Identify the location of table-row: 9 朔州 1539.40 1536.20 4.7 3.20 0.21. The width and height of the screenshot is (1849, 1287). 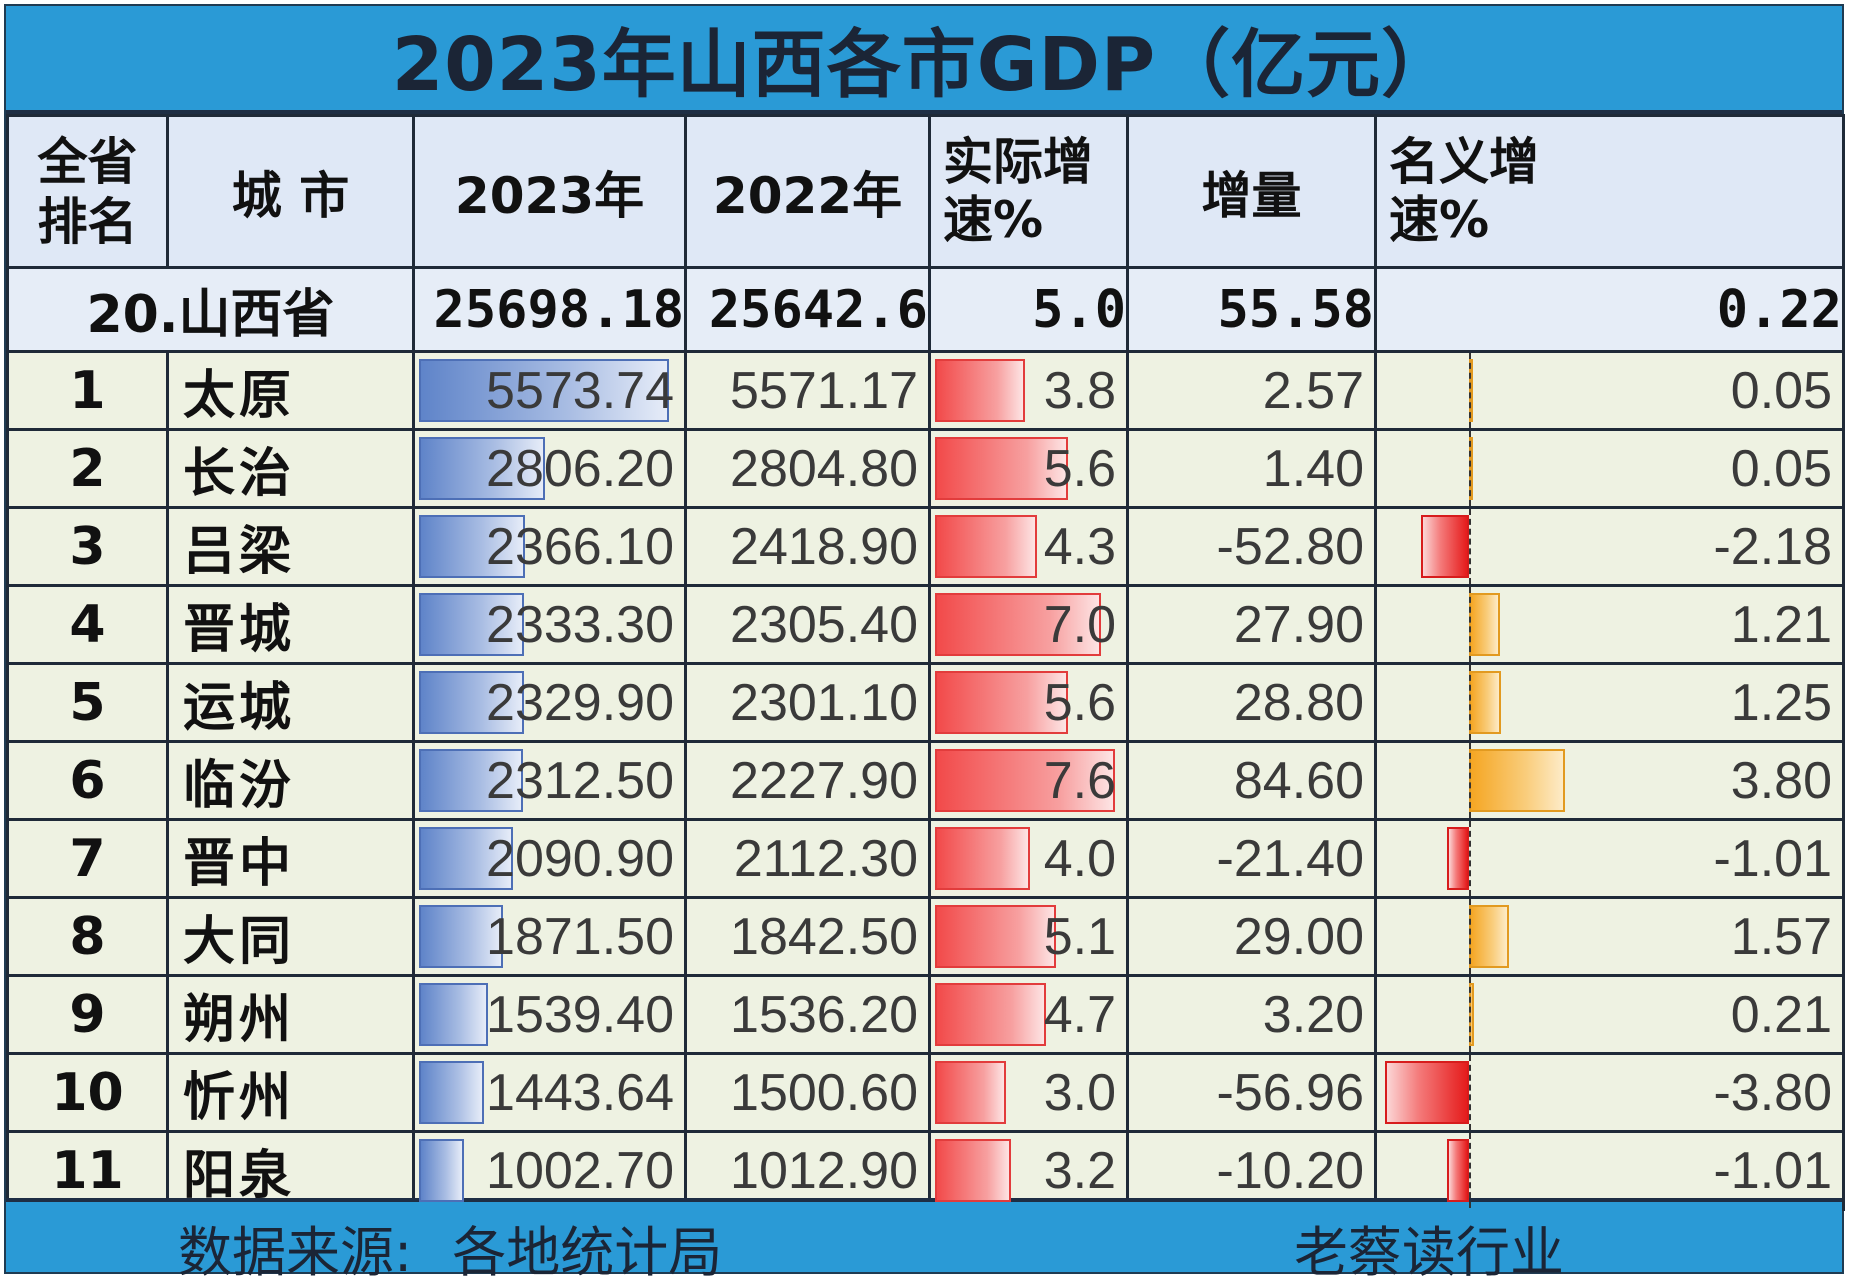
(925, 1014).